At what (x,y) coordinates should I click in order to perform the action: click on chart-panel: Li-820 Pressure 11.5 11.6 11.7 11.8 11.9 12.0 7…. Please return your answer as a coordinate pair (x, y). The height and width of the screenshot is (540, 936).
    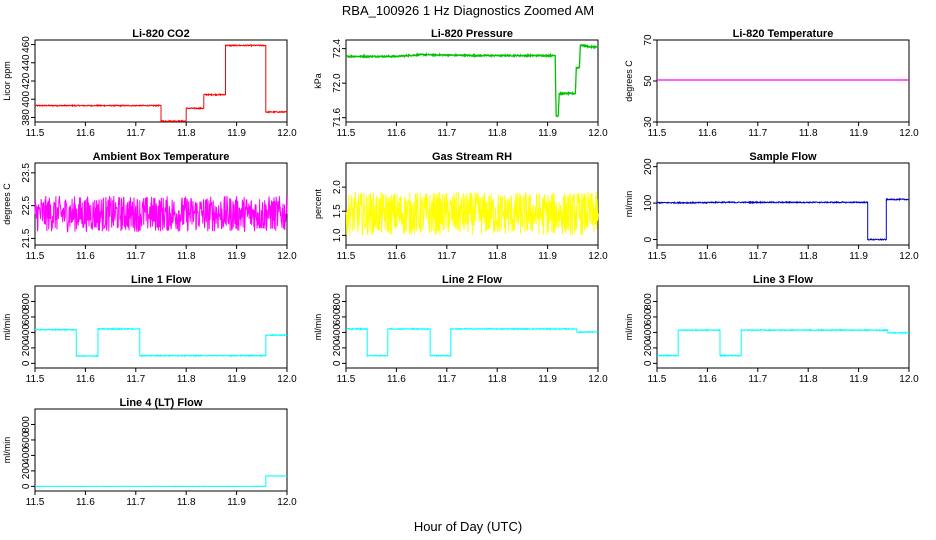
    Looking at the image, I should click on (460, 83).